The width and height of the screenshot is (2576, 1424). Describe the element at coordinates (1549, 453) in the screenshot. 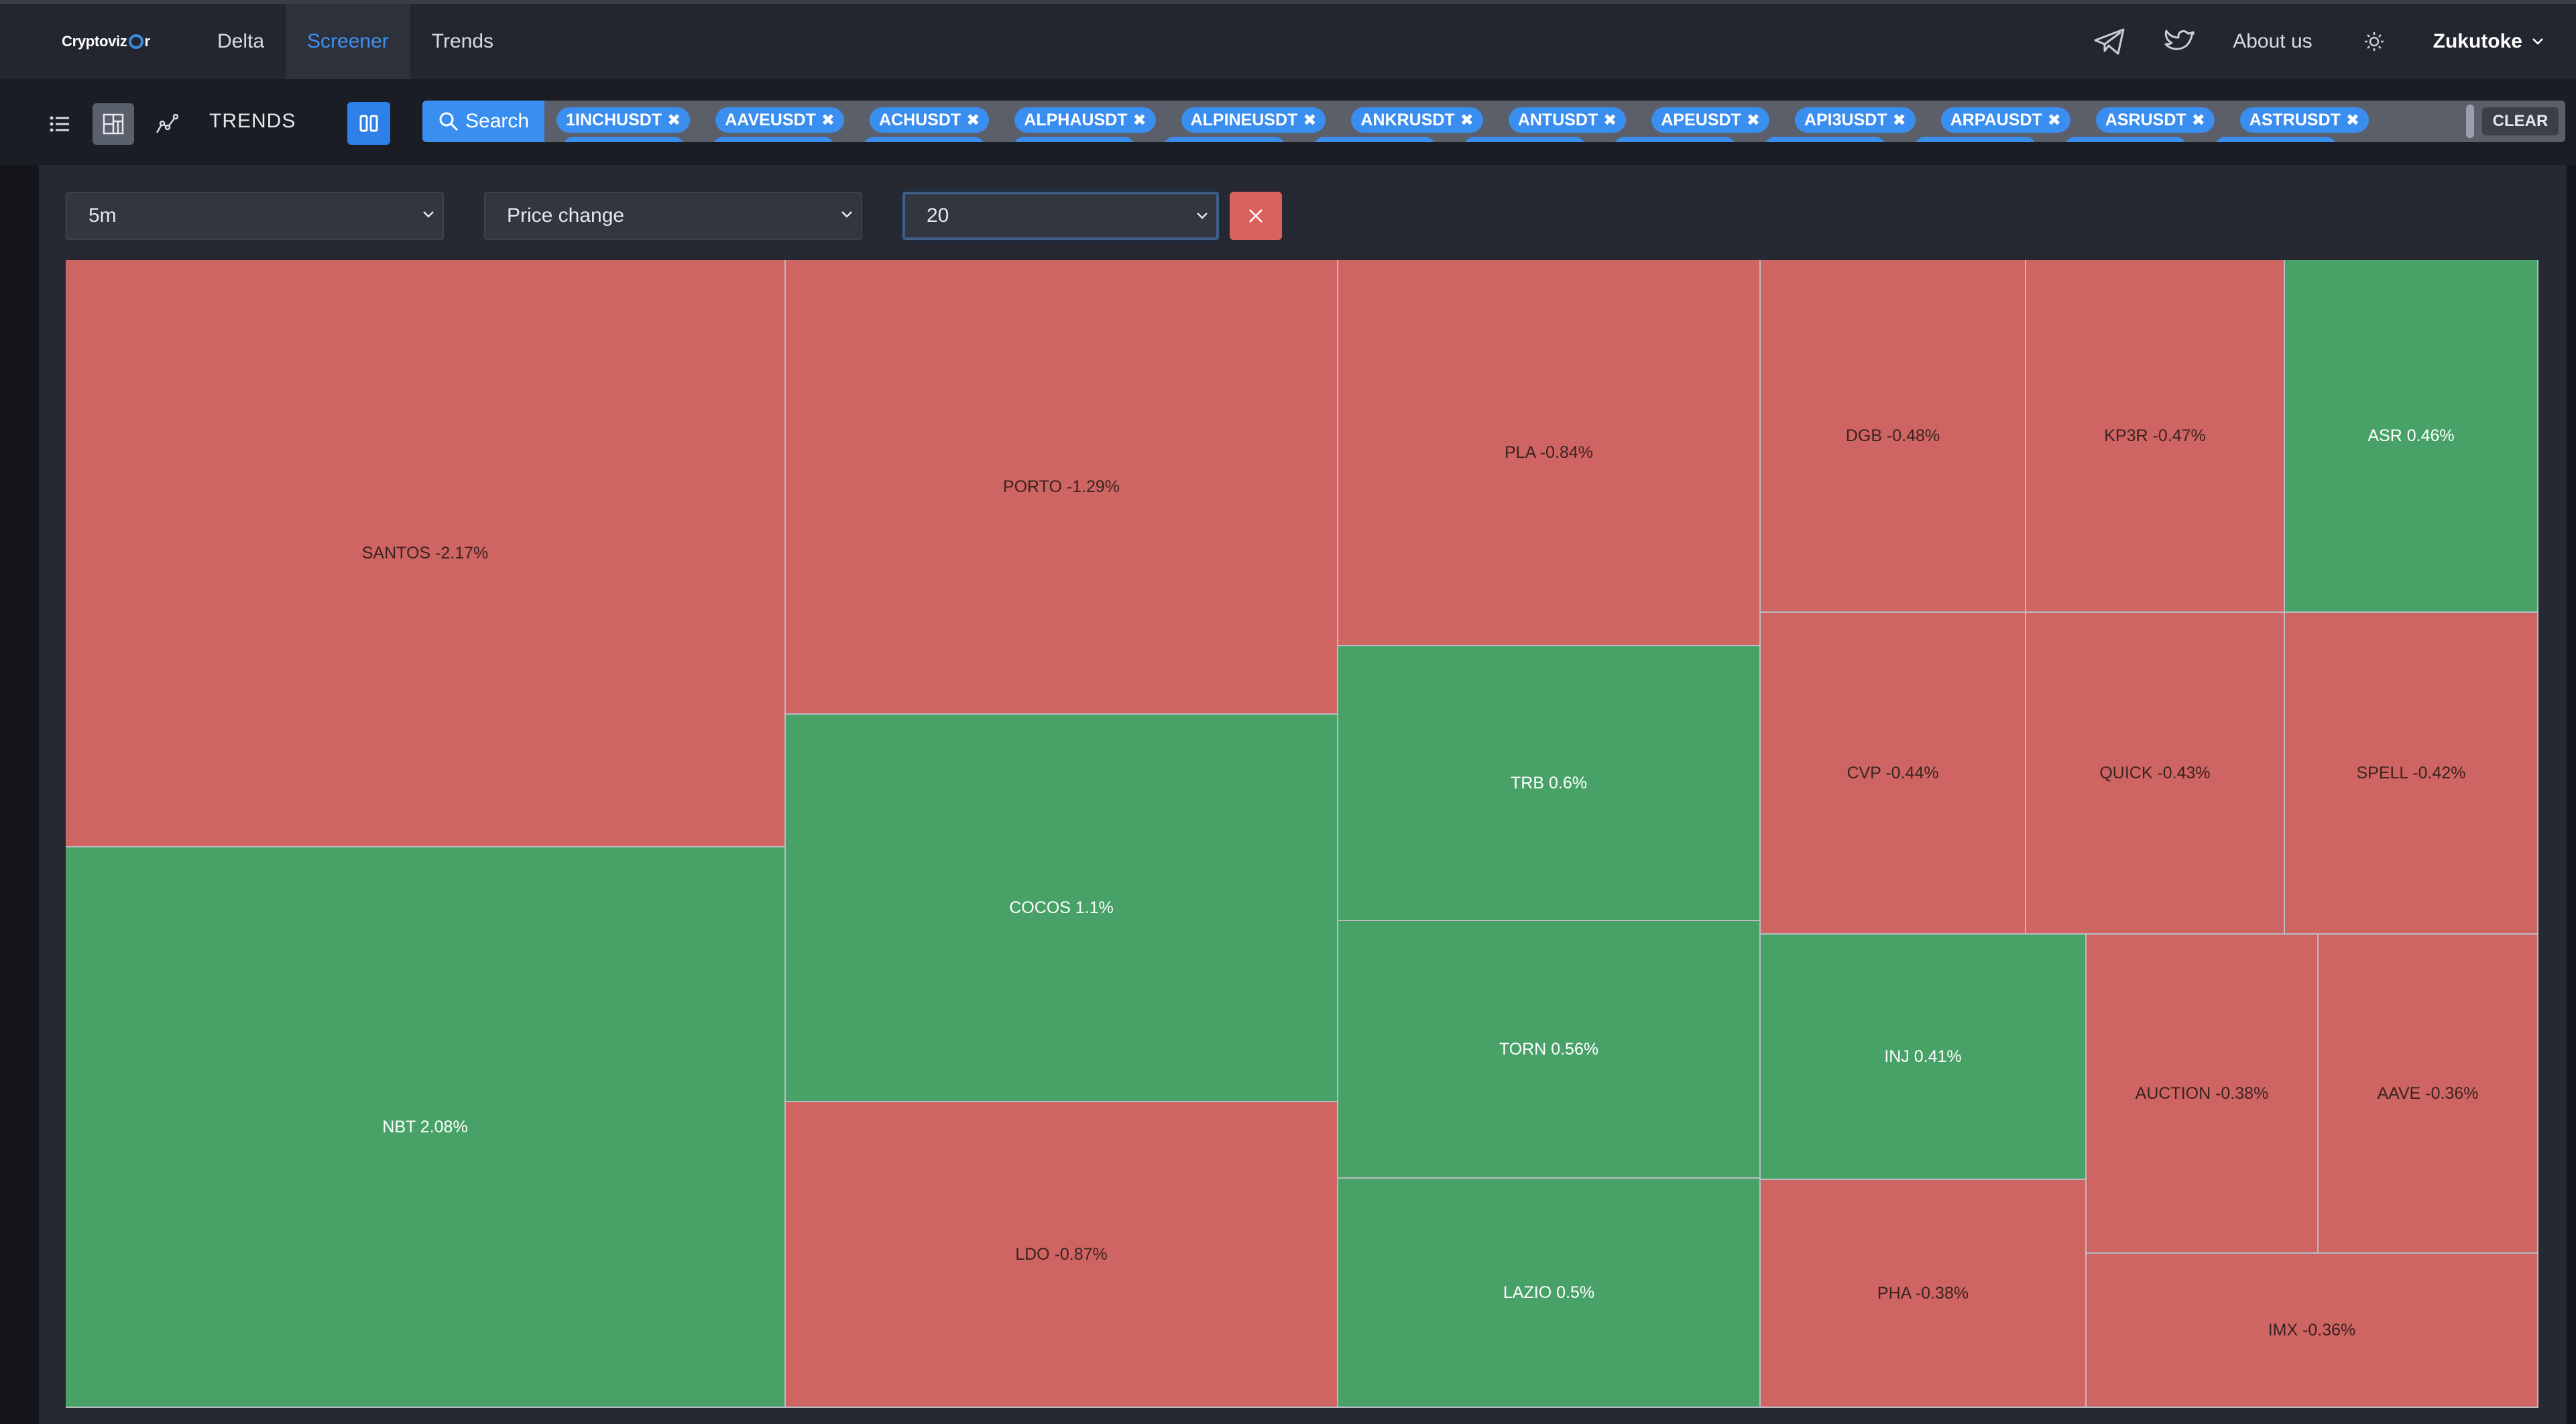

I see `treemap-tile-pla: PLA -0.84%` at that location.